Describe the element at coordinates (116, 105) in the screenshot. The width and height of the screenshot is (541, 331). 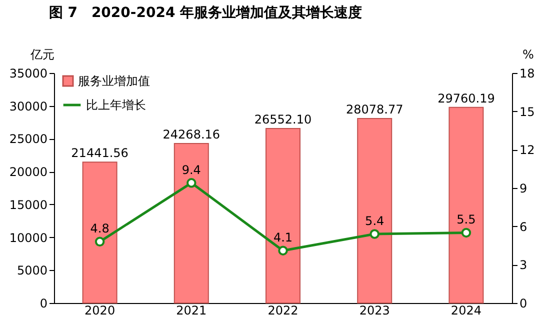
I see `legend-label: 比上年增长` at that location.